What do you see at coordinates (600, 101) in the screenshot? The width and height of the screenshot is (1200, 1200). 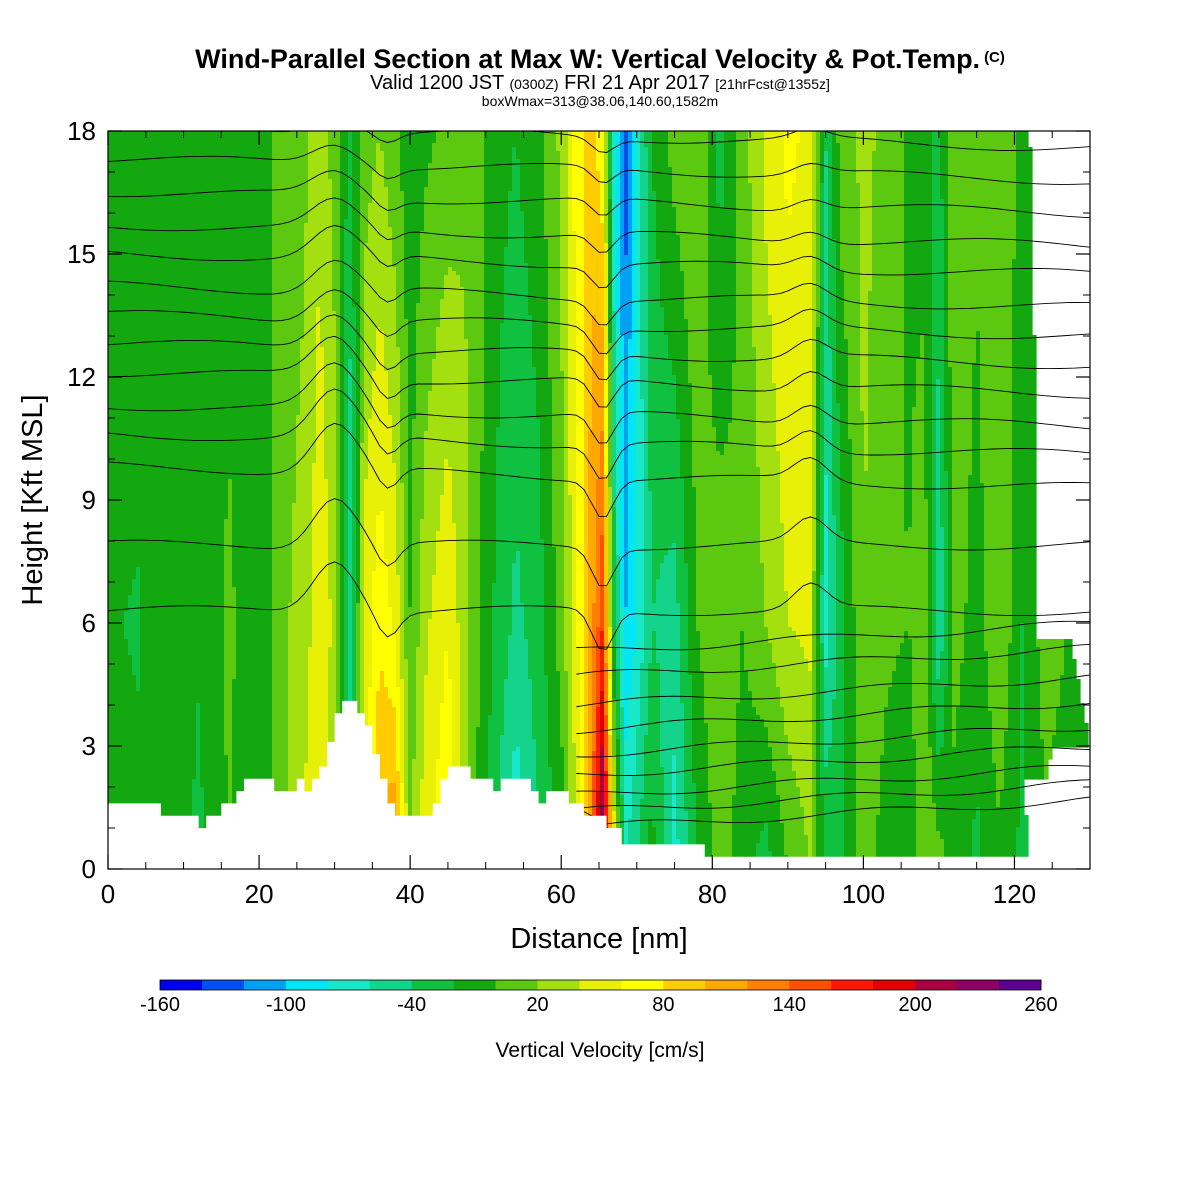 I see `box-info: boxWmax=313@38.06,140.60,1582m` at bounding box center [600, 101].